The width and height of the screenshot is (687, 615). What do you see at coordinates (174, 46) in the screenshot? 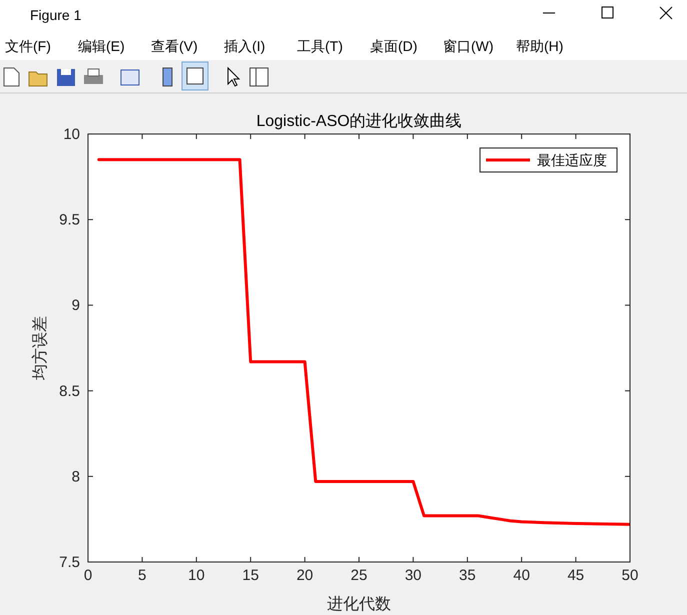
I see `text: 查看(V)` at bounding box center [174, 46].